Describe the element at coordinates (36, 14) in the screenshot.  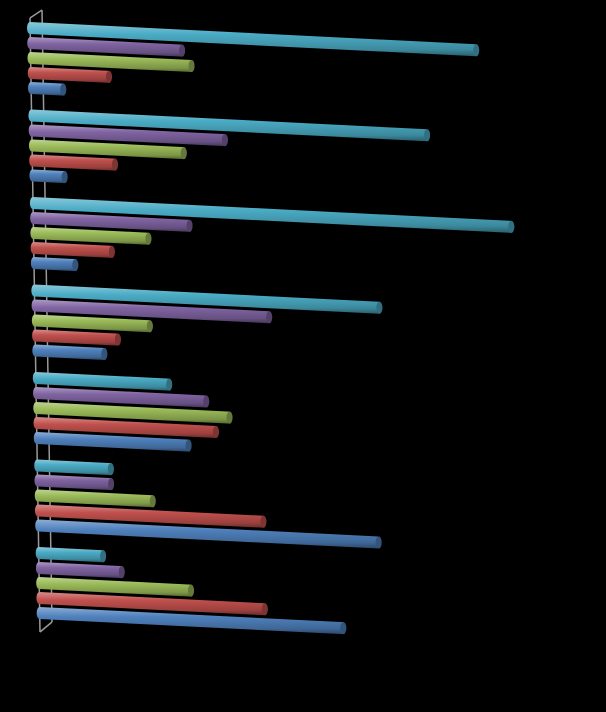
I see `axis-cap-top` at that location.